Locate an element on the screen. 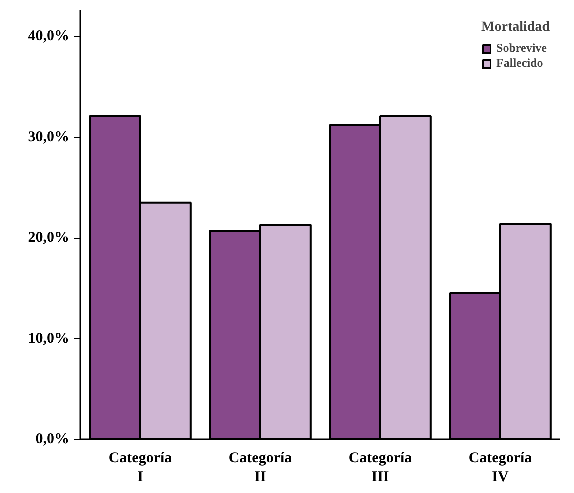 This screenshot has height=493, width=574. x-tick-label: Categoría II is located at coordinates (260, 468).